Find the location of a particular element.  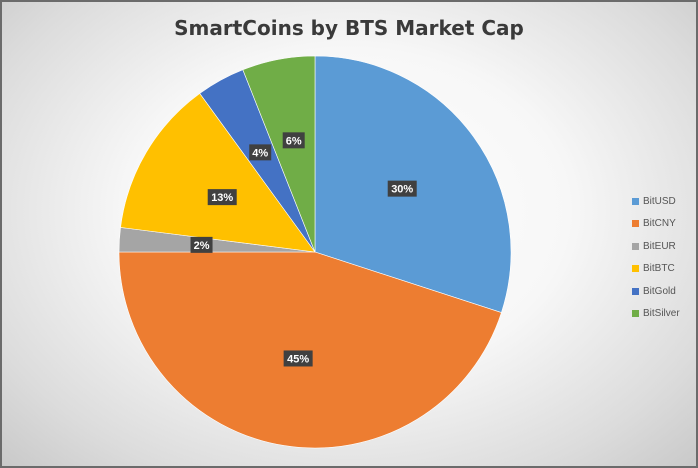

data-label-bitbtc: 13% is located at coordinates (222, 197).